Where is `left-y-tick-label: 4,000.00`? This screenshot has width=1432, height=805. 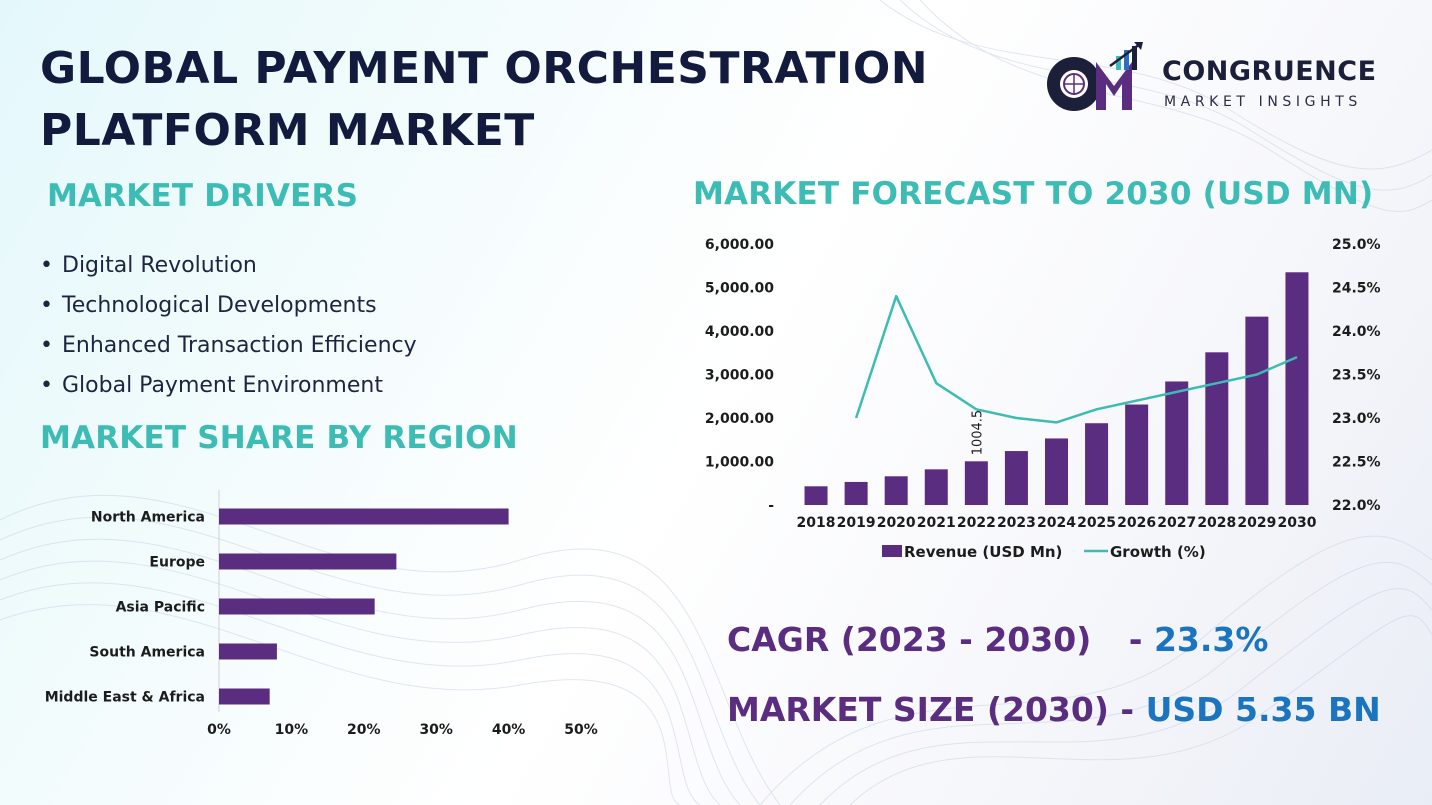 left-y-tick-label: 4,000.00 is located at coordinates (739, 332).